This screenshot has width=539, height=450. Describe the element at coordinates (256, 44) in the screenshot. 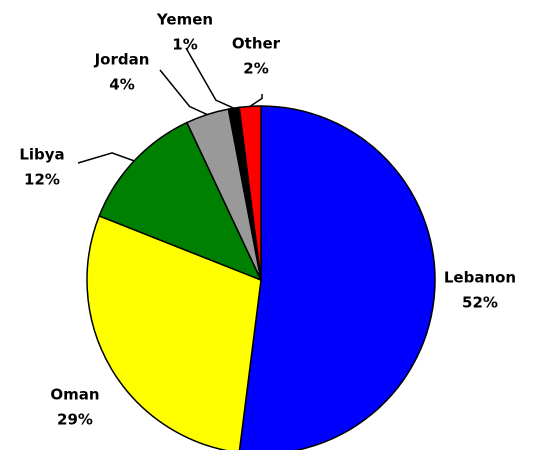

I see `category-label: Other` at that location.